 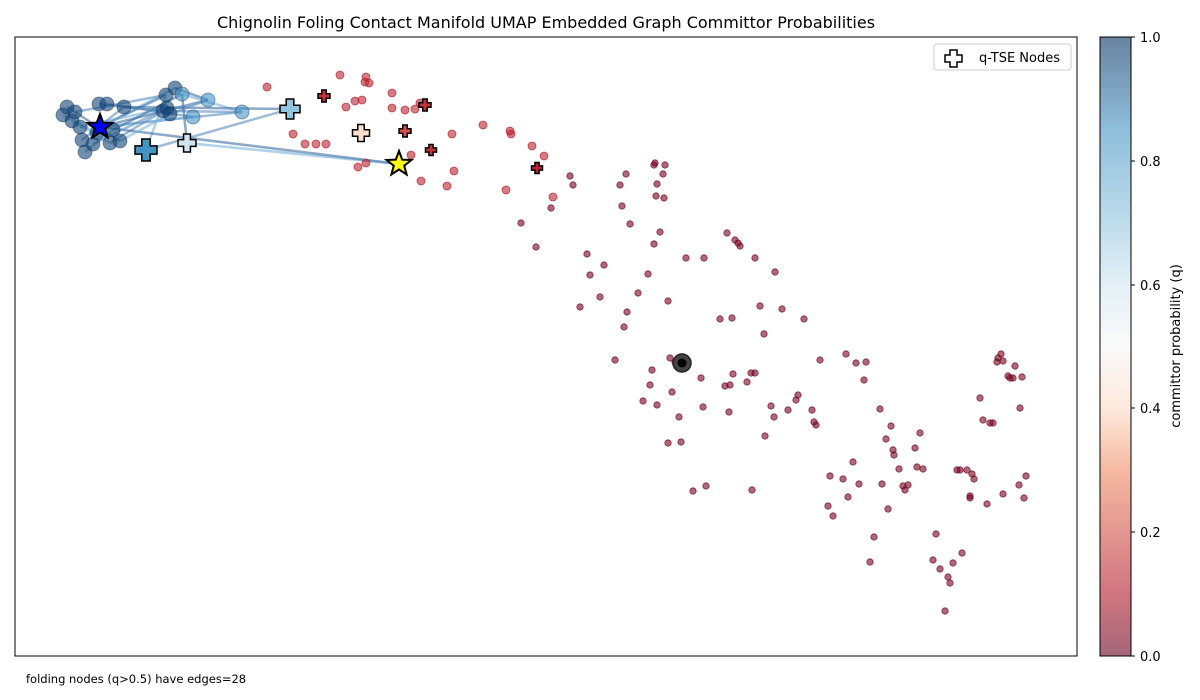 What do you see at coordinates (1150, 162) in the screenshot?
I see `colorbar-tick: 0.8` at bounding box center [1150, 162].